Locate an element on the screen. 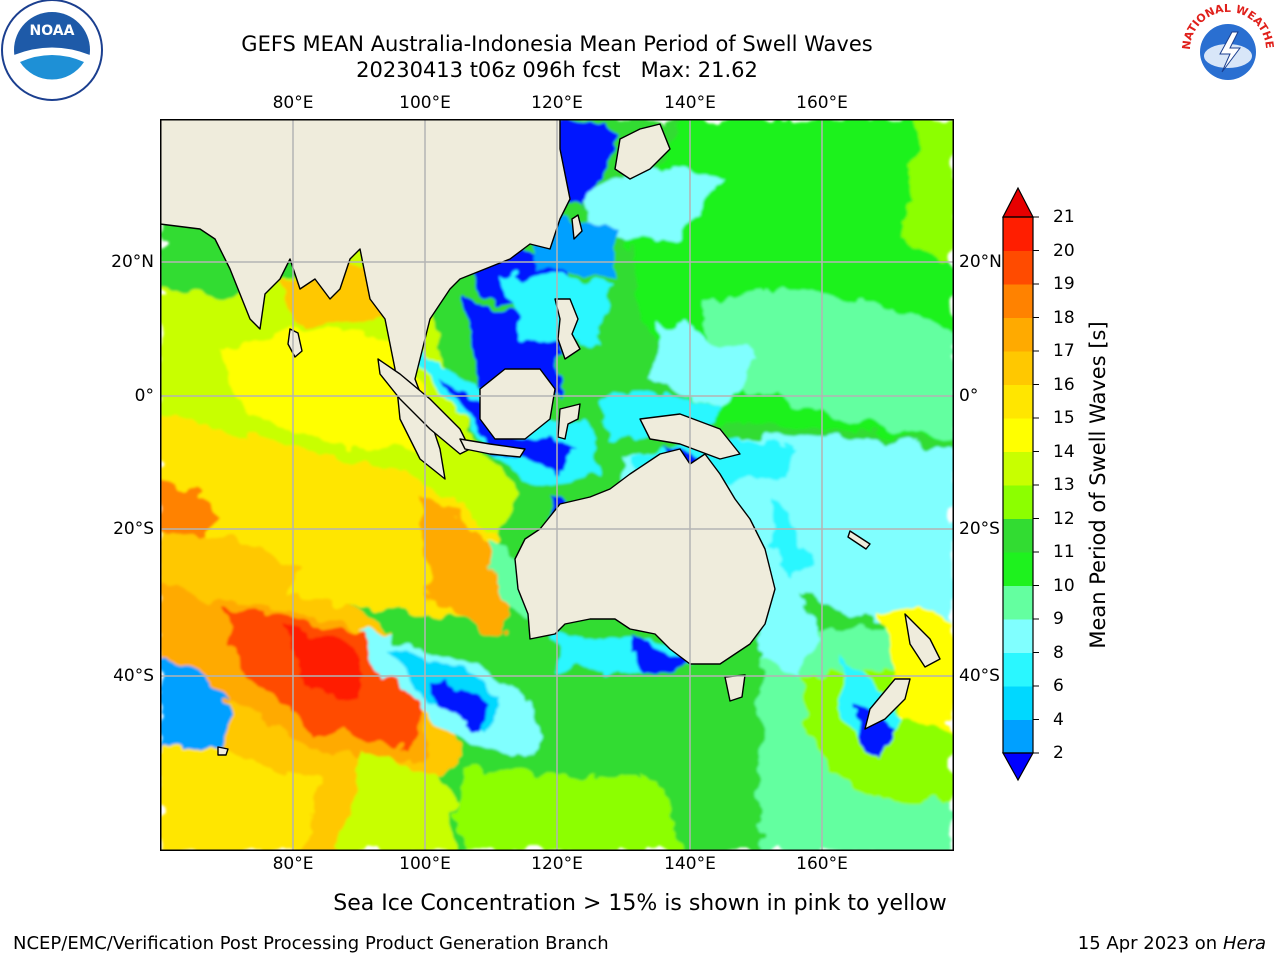 This screenshot has height=960, width=1280. australia is located at coordinates (645, 556).